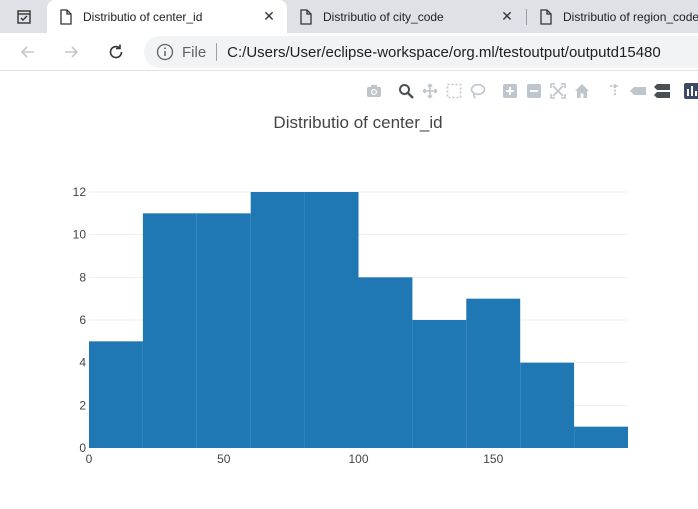 The width and height of the screenshot is (698, 509). I want to click on y-tick-label: 4, so click(82, 363).